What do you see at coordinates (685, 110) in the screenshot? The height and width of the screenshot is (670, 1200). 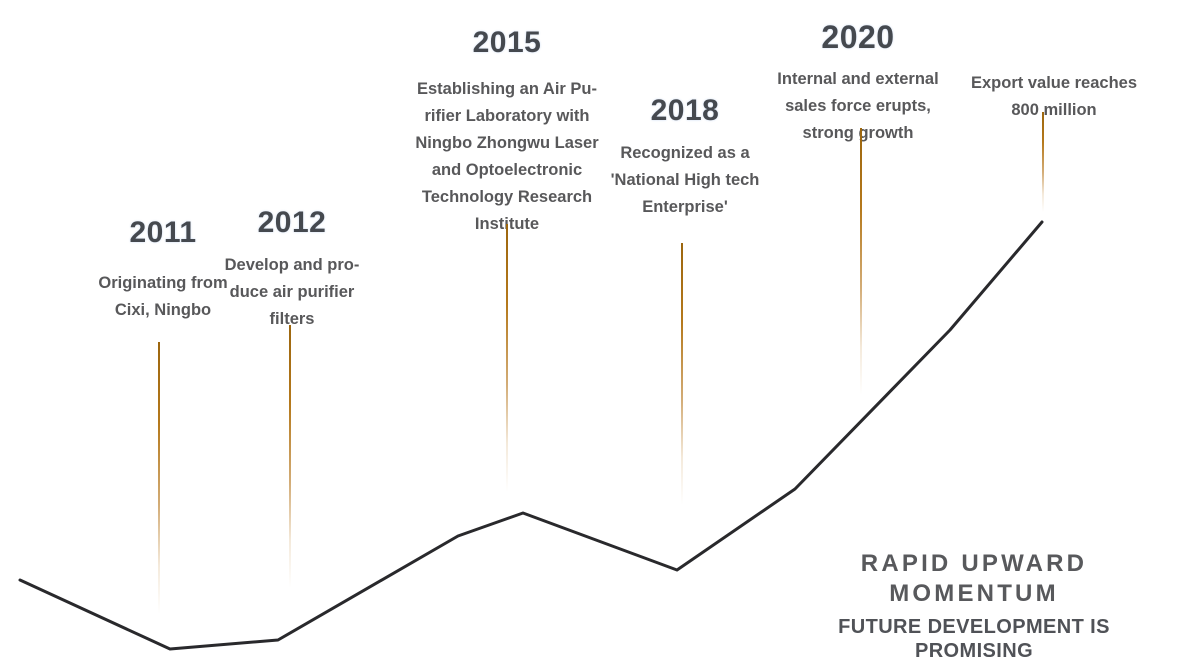 I see `milestone-year: 2018` at bounding box center [685, 110].